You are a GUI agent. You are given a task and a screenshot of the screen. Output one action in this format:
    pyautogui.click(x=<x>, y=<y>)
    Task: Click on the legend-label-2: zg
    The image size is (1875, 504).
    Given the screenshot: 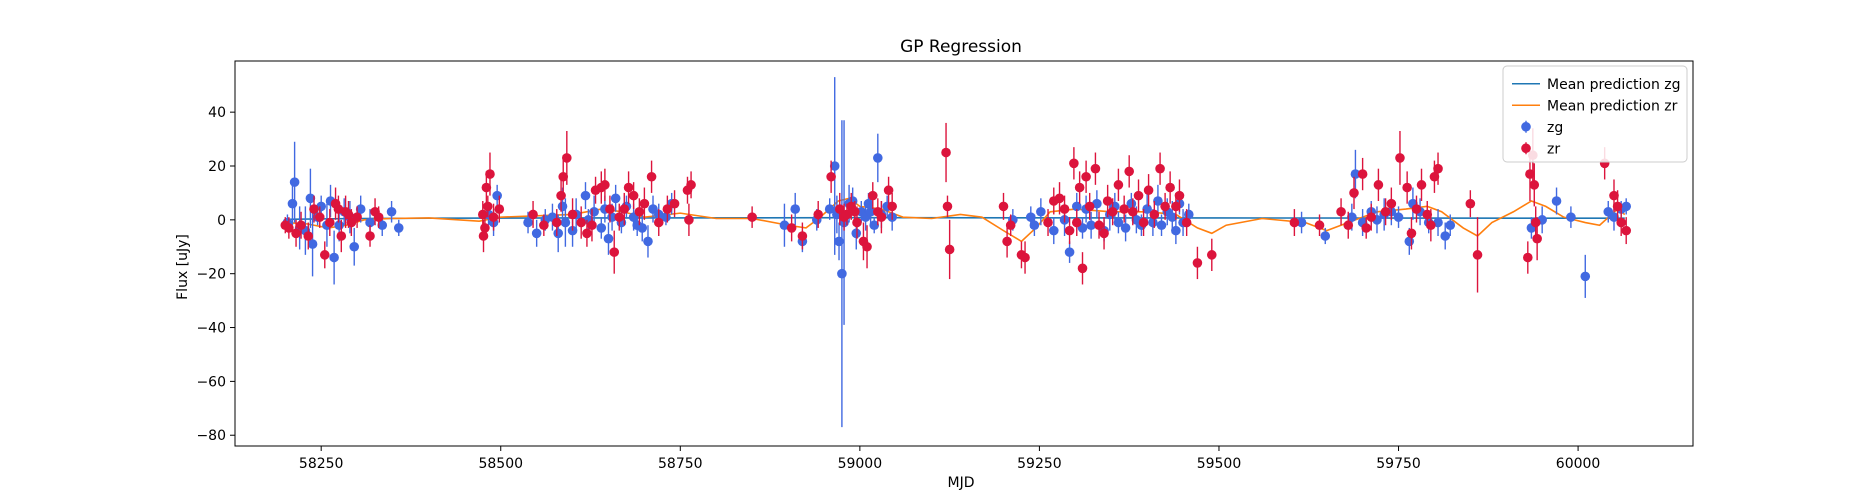 What is the action you would take?
    pyautogui.click(x=1555, y=128)
    